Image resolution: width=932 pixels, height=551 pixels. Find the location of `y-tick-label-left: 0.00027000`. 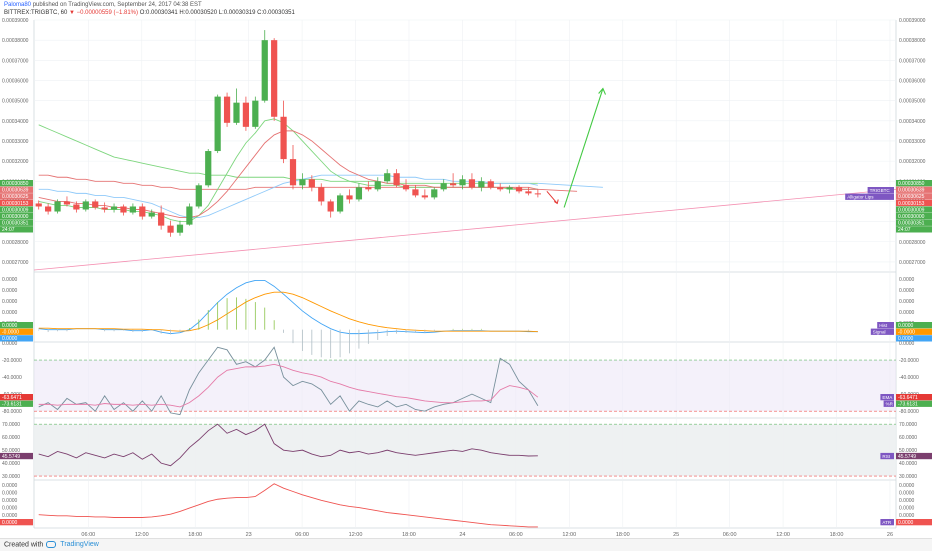

y-tick-label-left: 0.00027000 is located at coordinates (15, 263).